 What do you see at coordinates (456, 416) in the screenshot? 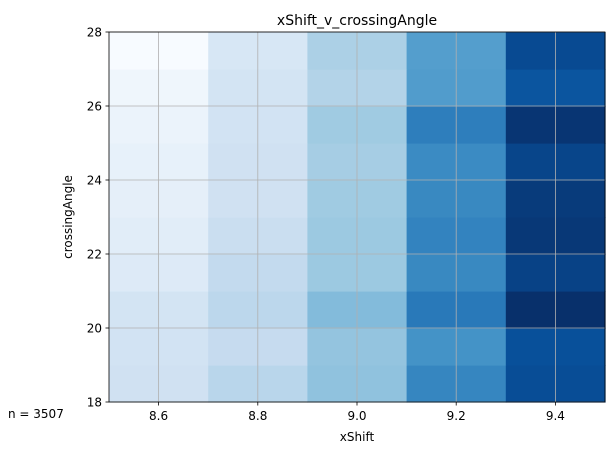
I see `x-tick-label: 9.2` at bounding box center [456, 416].